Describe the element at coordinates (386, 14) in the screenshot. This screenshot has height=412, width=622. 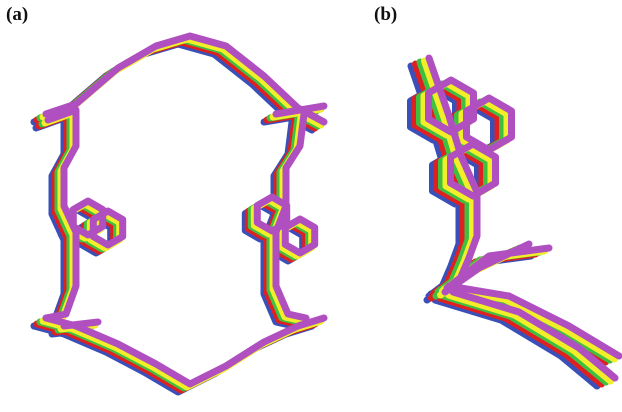
I see `panel-label-b: (b)` at that location.